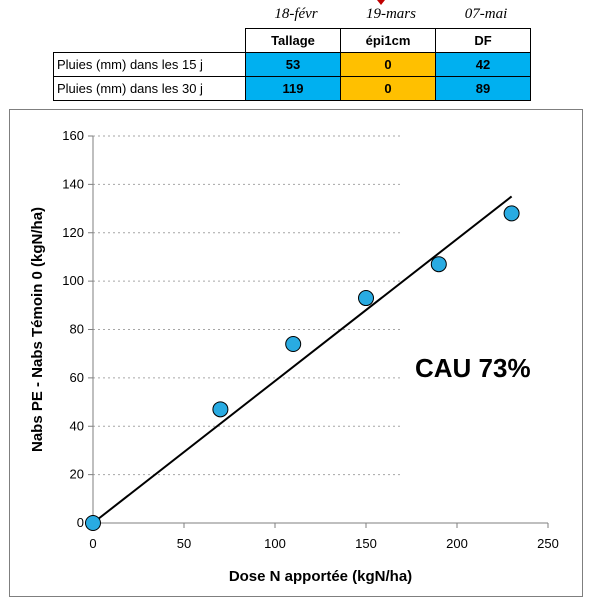 The image size is (594, 606). I want to click on x-tick-label: 250, so click(548, 543).